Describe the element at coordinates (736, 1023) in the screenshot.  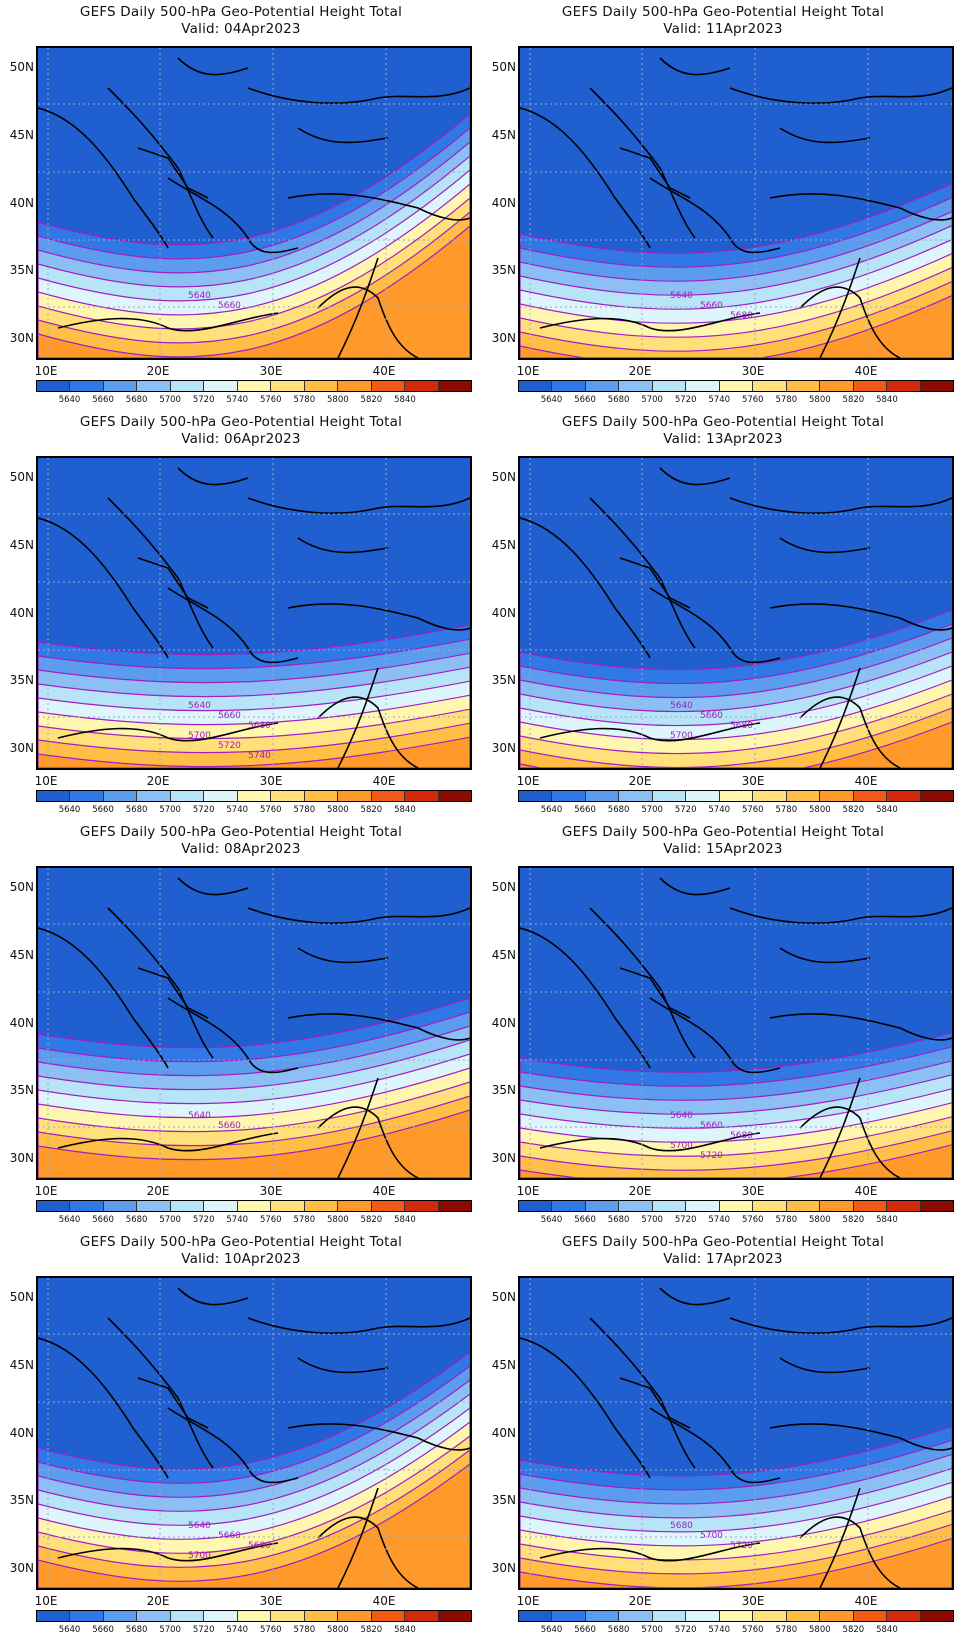
I see `map-canvas: 5640 5660 5680 5700 5720` at that location.